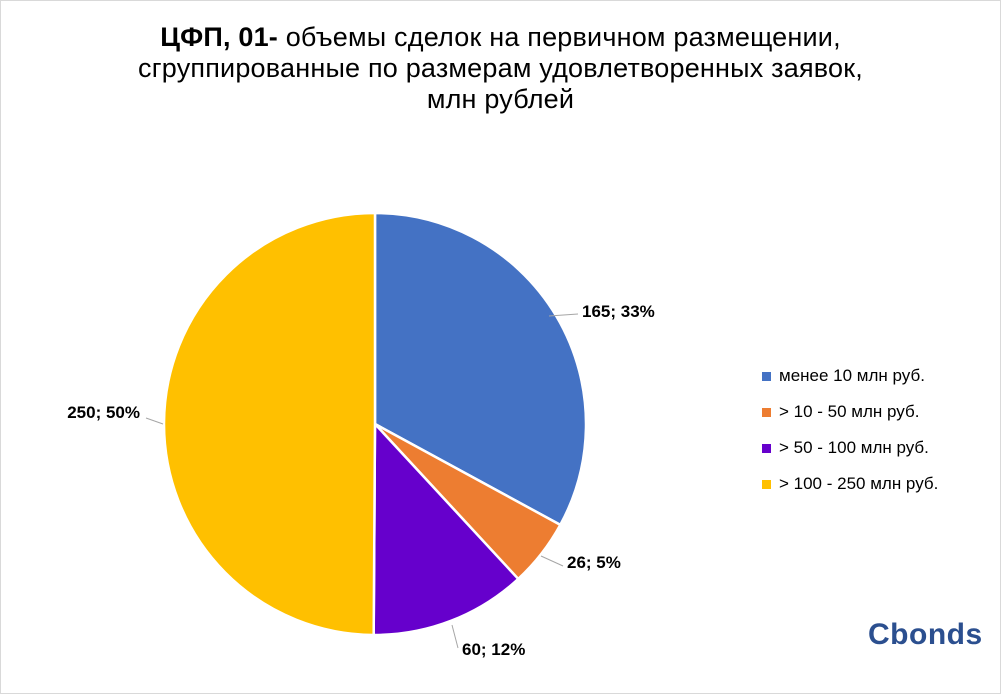  I want to click on legend-item-1: менее 10 млн руб., so click(850, 376).